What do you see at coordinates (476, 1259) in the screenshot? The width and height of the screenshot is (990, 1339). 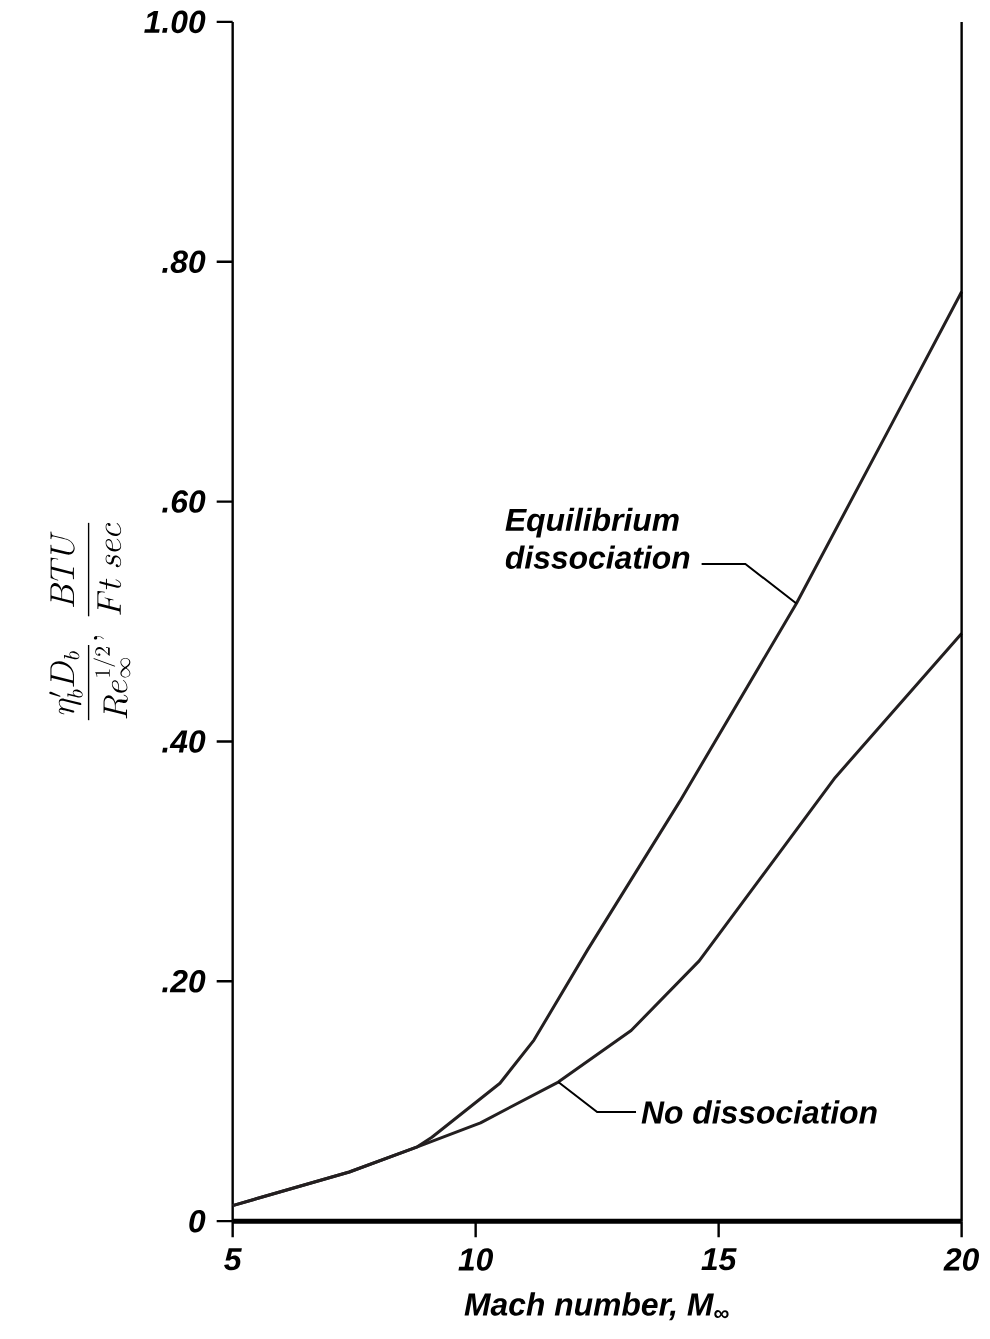 I see `x-tick-label: 10` at bounding box center [476, 1259].